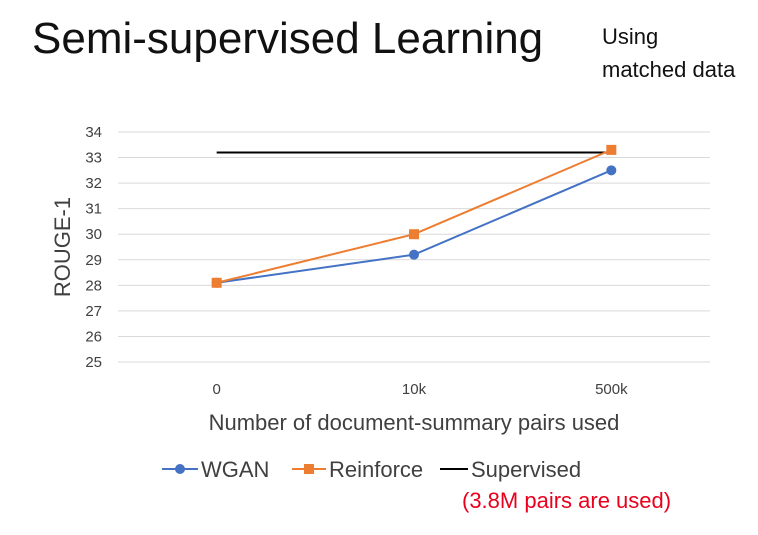  Describe the element at coordinates (180, 469) in the screenshot. I see `legend-marker-wgan` at that location.